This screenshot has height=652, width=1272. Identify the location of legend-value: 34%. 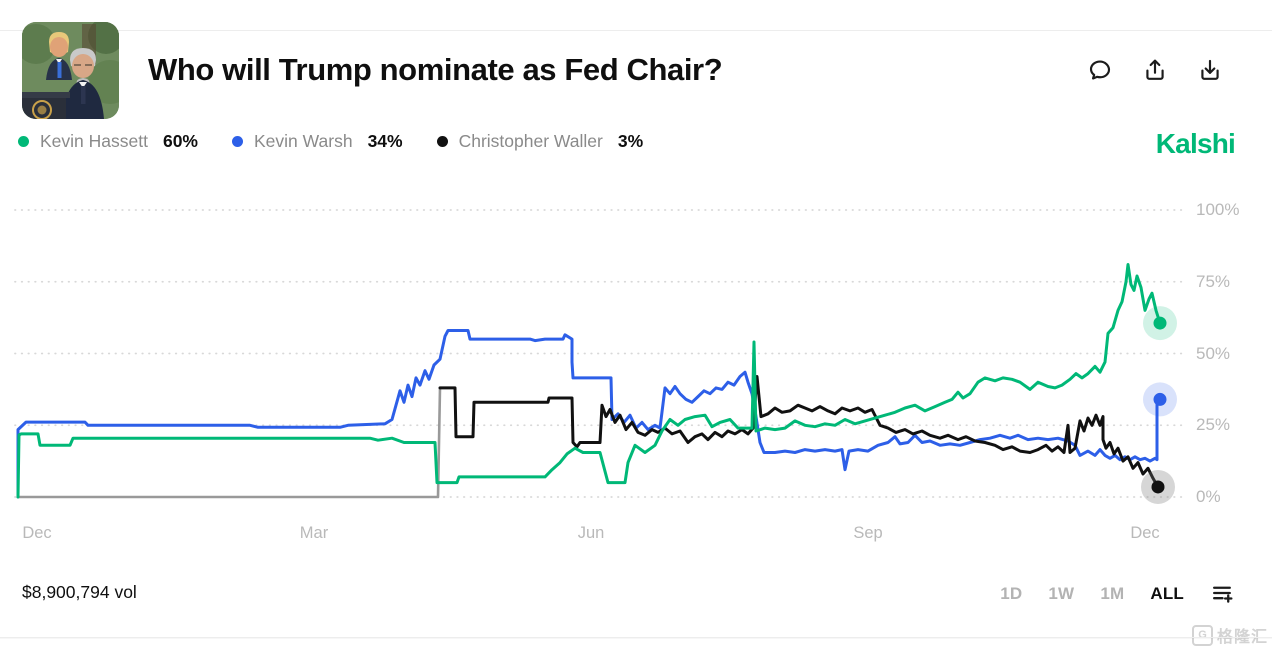
(385, 141).